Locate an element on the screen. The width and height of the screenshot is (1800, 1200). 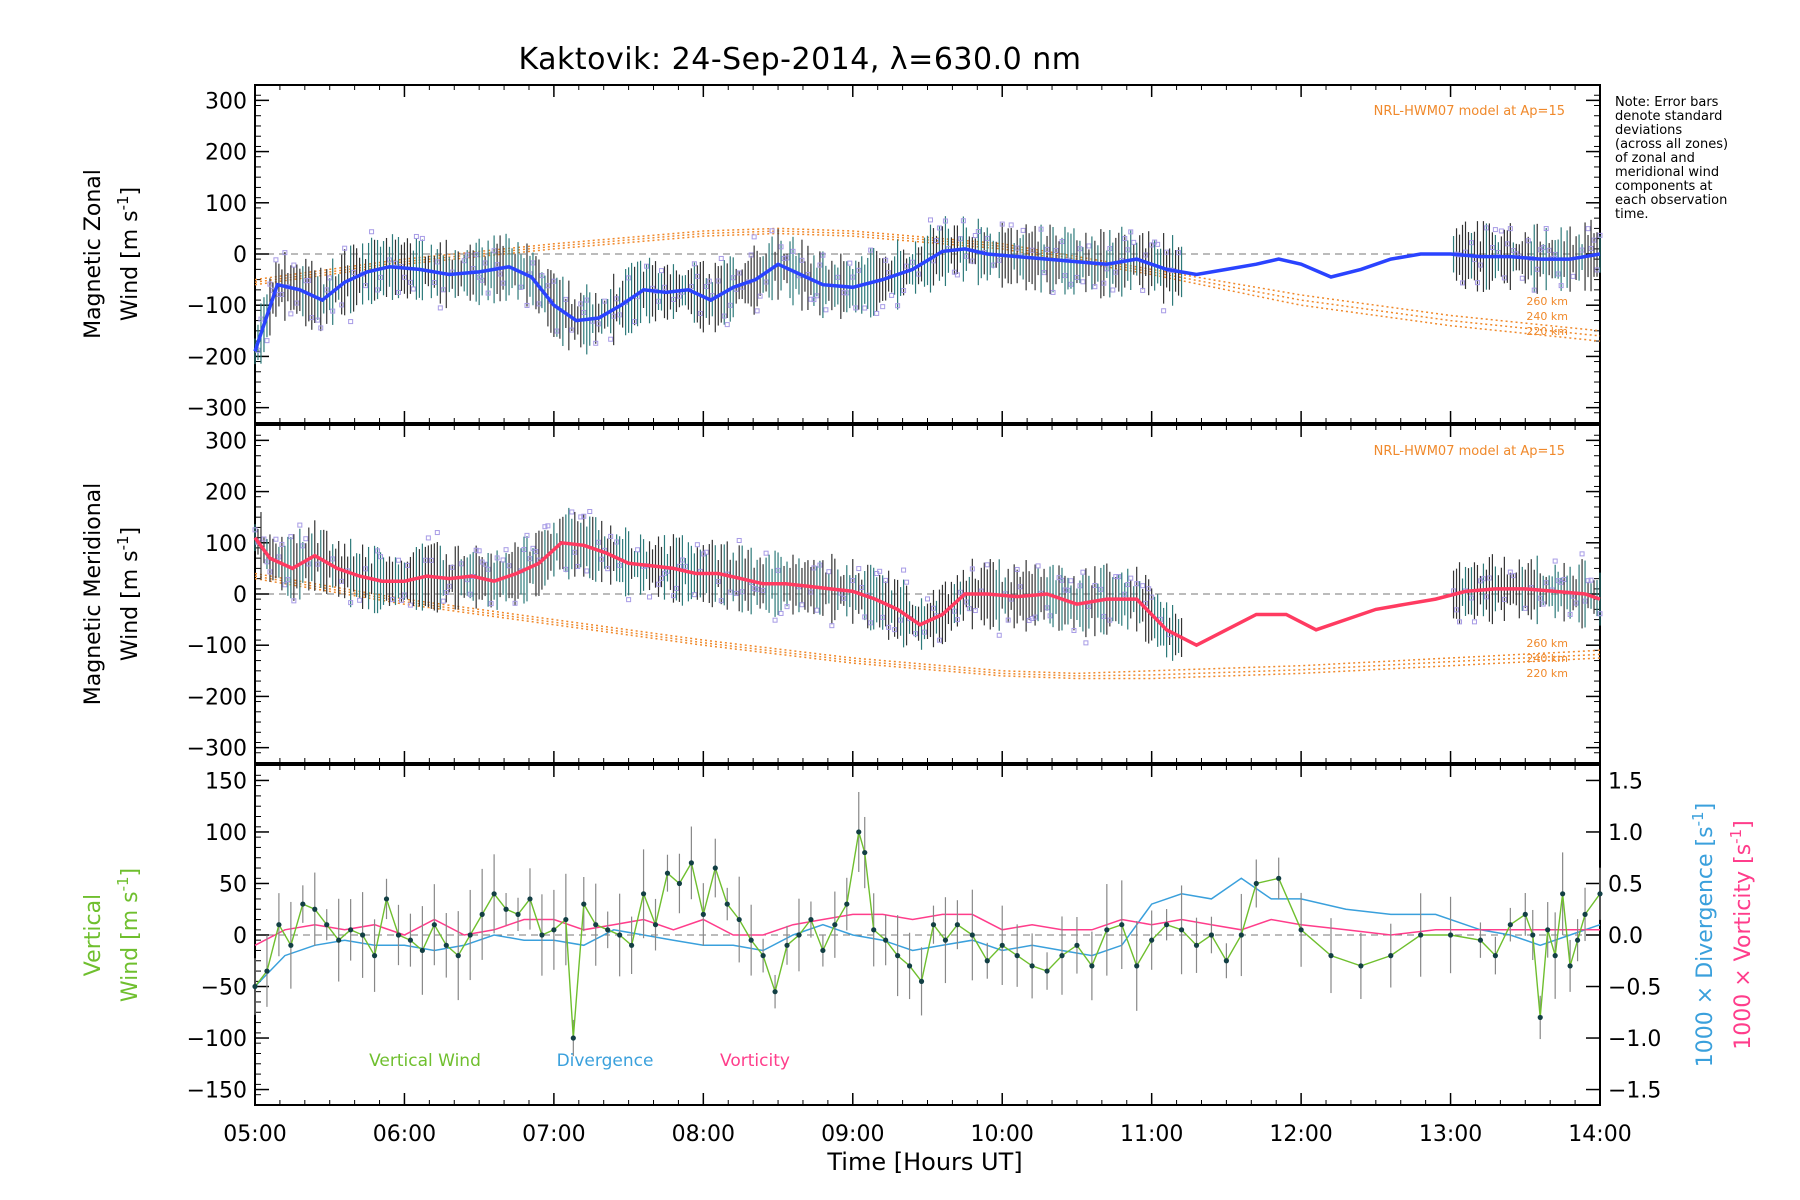
y-tick-label: 200 is located at coordinates (226, 493).